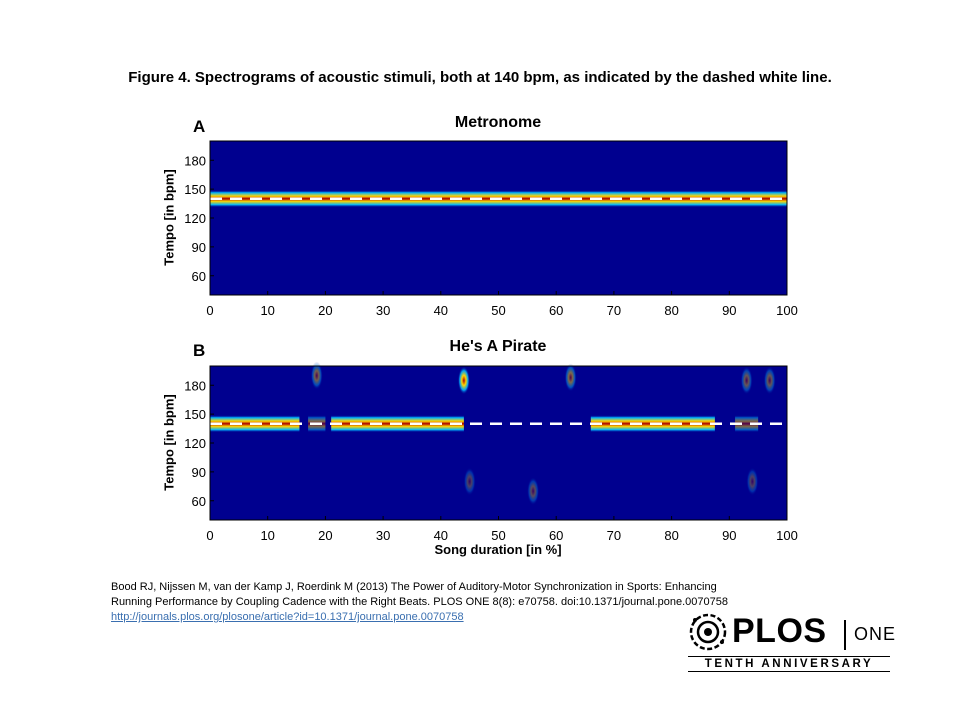 The height and width of the screenshot is (720, 960). I want to click on plos-one-logo: PLOS ONE TENTH ANNIVERSARY, so click(791, 643).